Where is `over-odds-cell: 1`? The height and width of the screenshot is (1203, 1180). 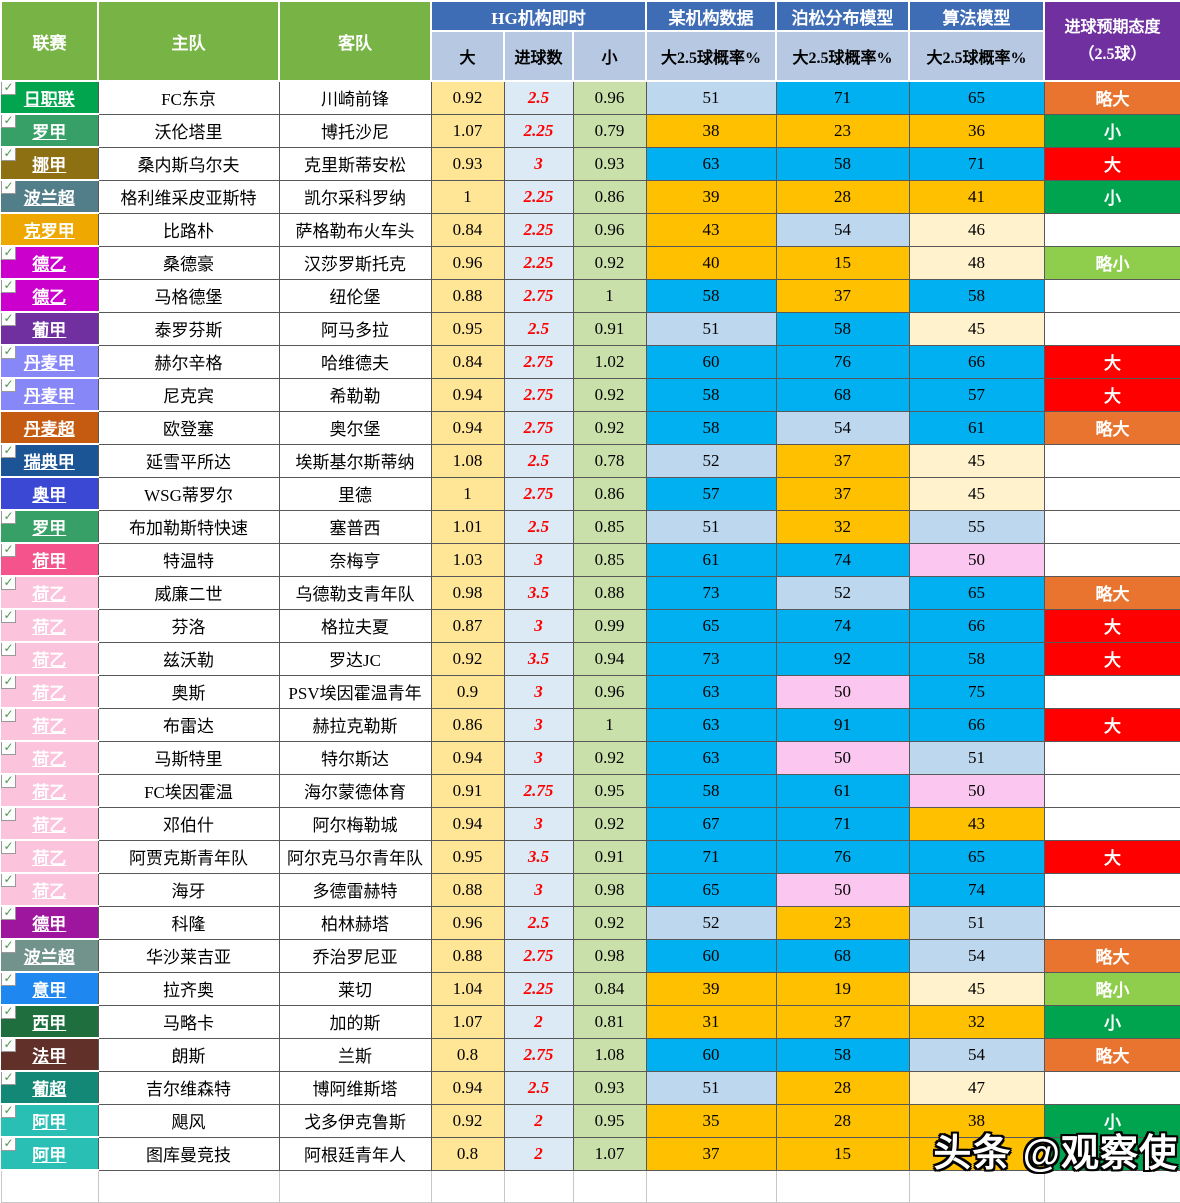
over-odds-cell: 1 is located at coordinates (467, 493).